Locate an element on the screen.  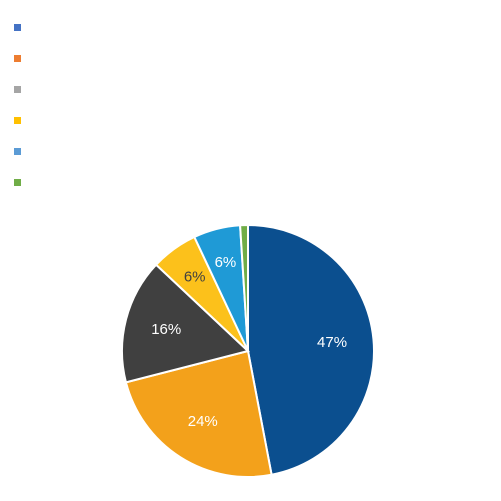
slice-data-label: 47% is located at coordinates (332, 342).